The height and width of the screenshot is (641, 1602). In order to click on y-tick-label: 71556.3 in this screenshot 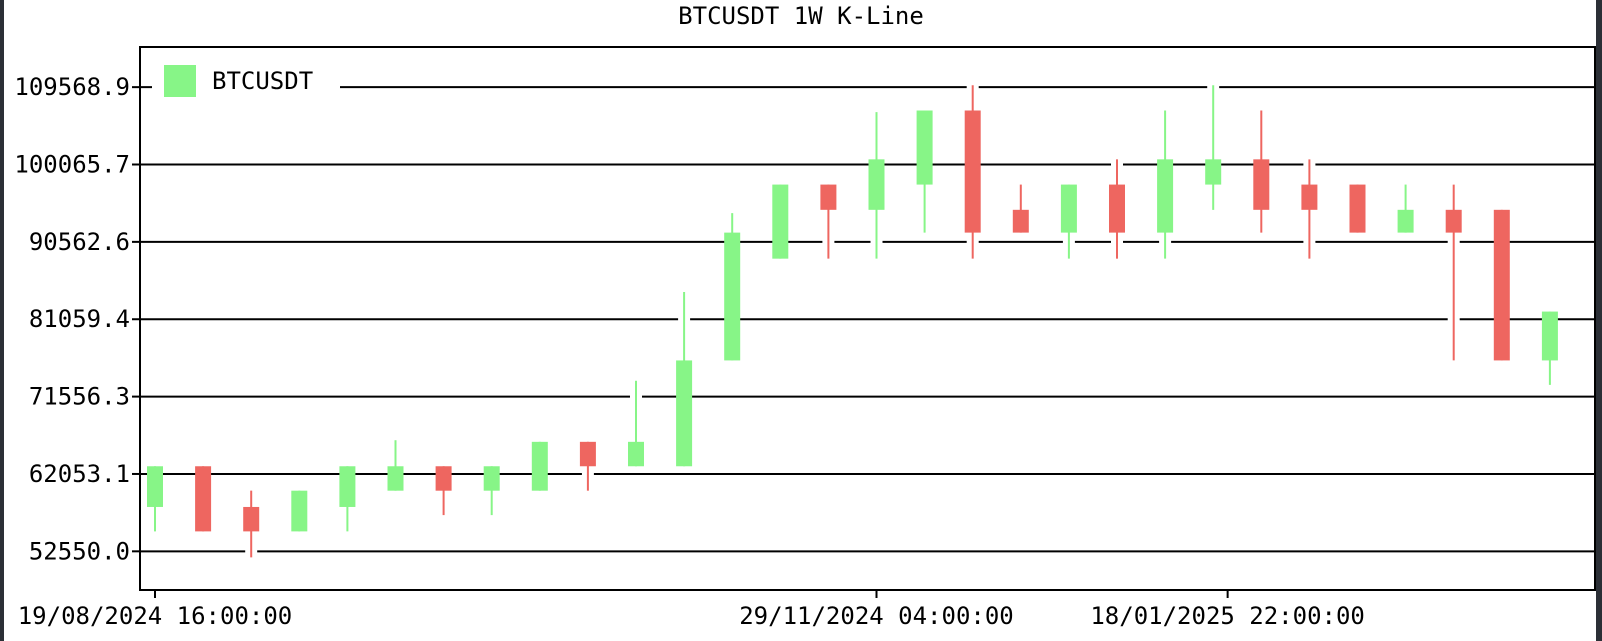, I will do `click(79, 397)`.